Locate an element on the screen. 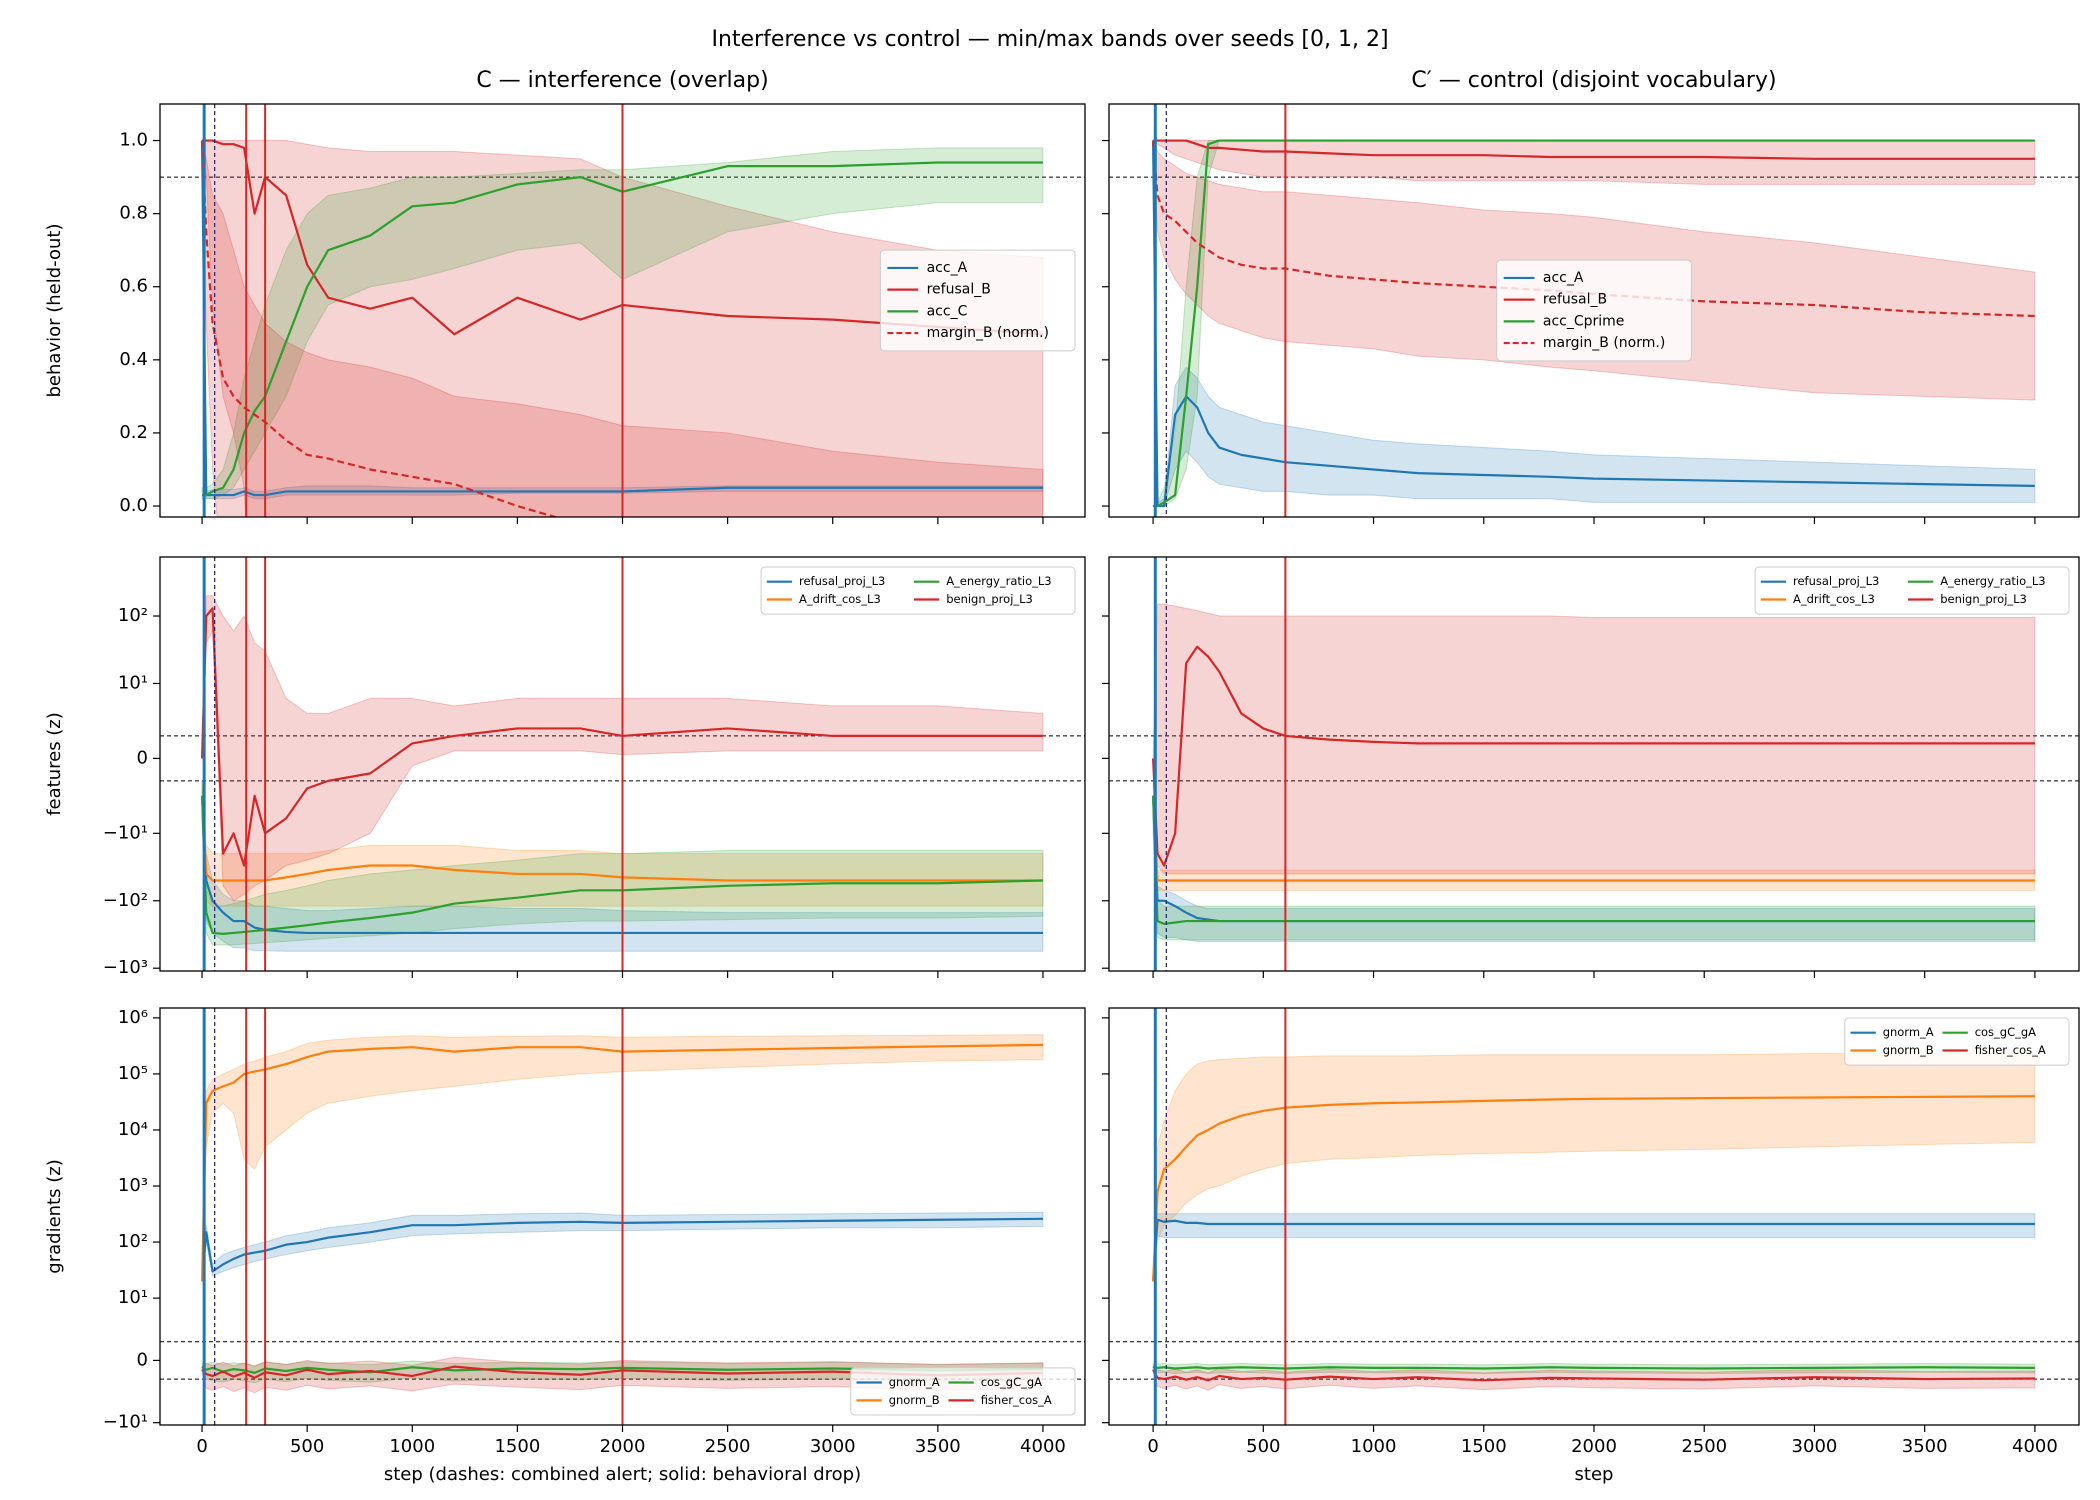 The height and width of the screenshot is (1500, 2100). x-tick-label: 1000 is located at coordinates (1374, 1446).